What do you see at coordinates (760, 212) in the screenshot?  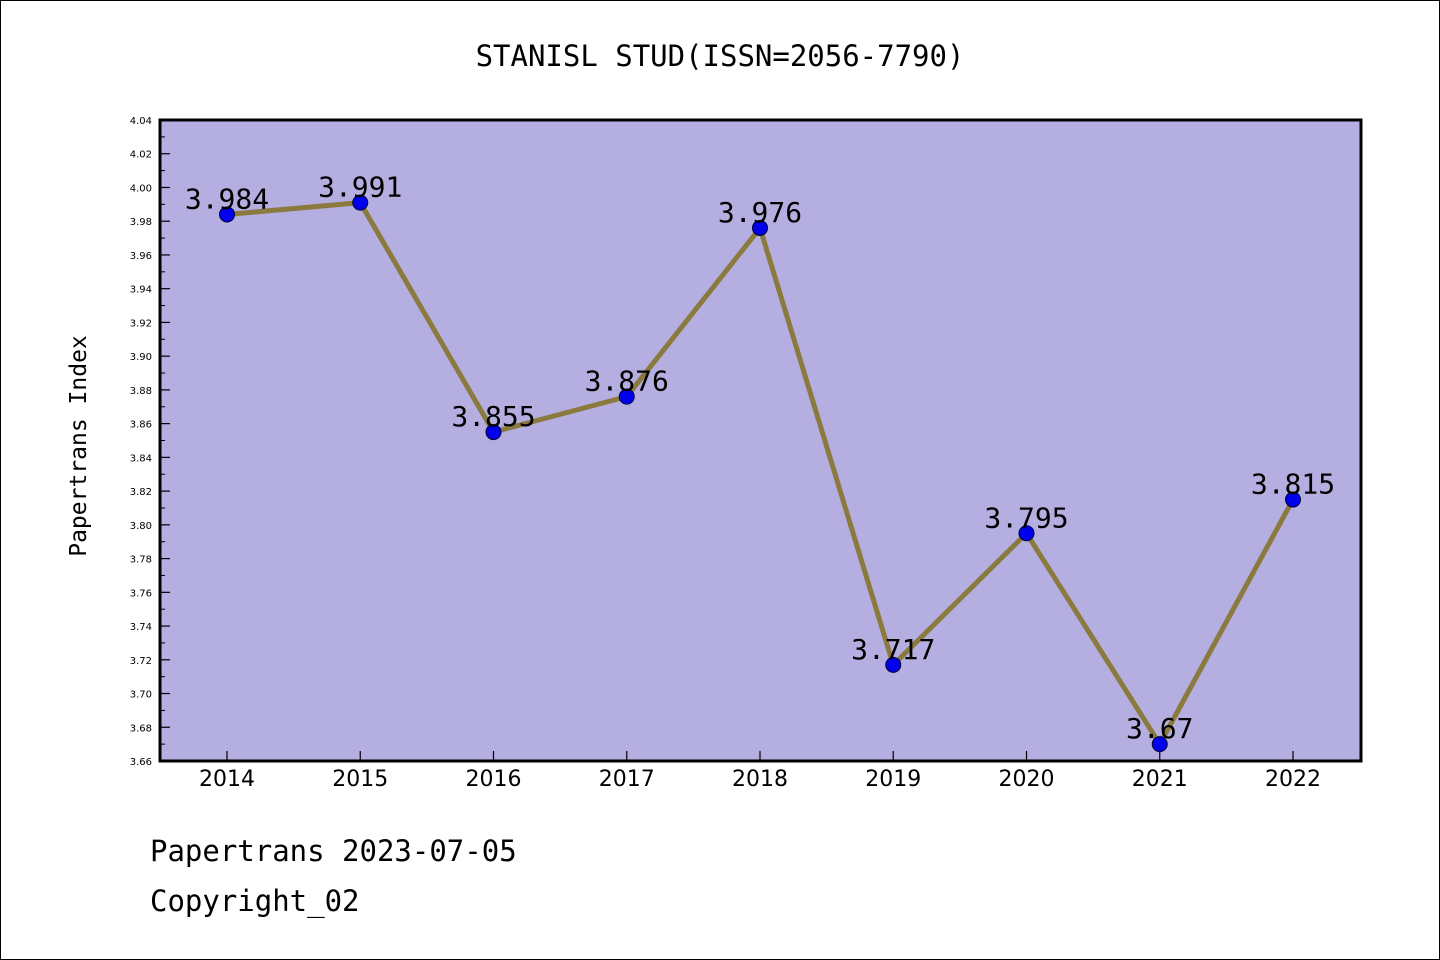 I see `data-label: 3.976` at bounding box center [760, 212].